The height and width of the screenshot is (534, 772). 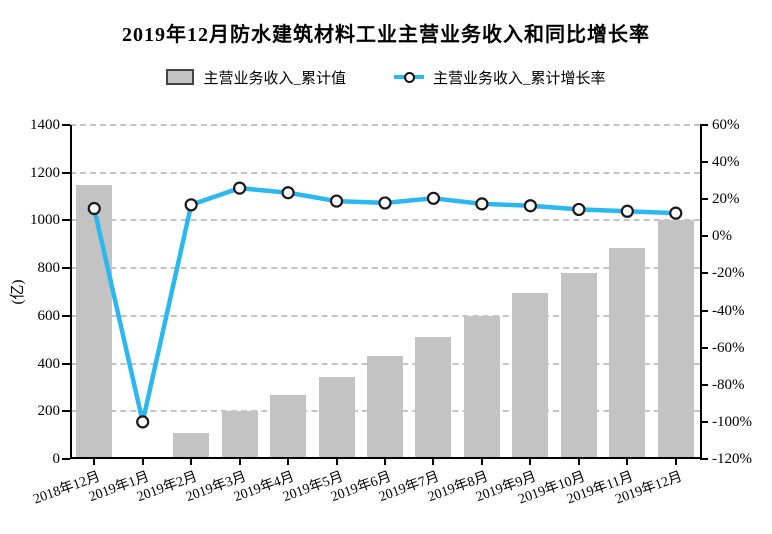 What do you see at coordinates (732, 459) in the screenshot?
I see `y2-axis-tick-label: -120%` at bounding box center [732, 459].